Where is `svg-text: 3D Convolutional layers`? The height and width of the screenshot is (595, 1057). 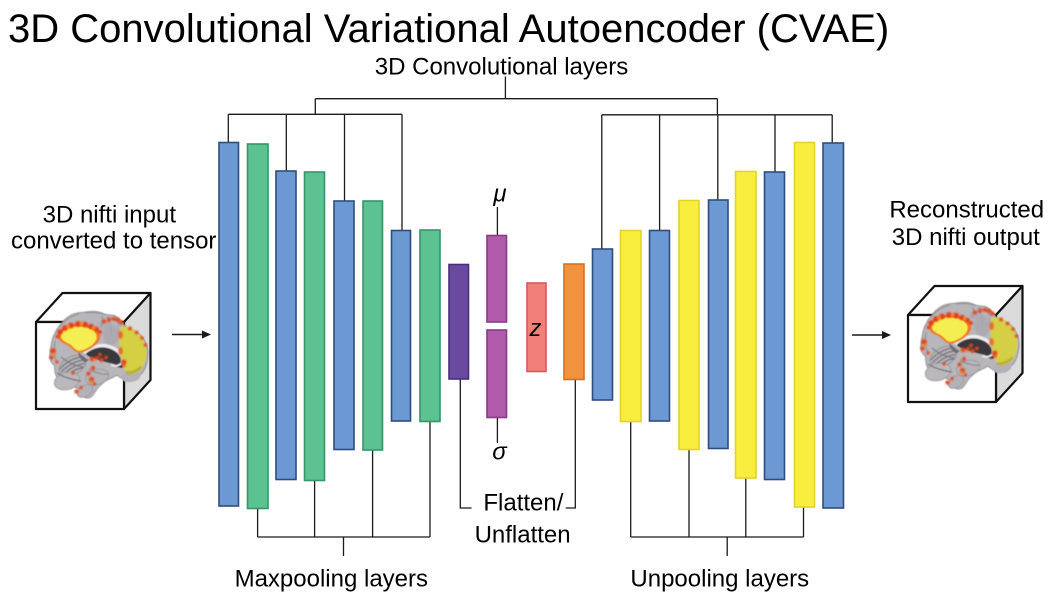
svg-text: 3D Convolutional layers is located at coordinates (501, 66).